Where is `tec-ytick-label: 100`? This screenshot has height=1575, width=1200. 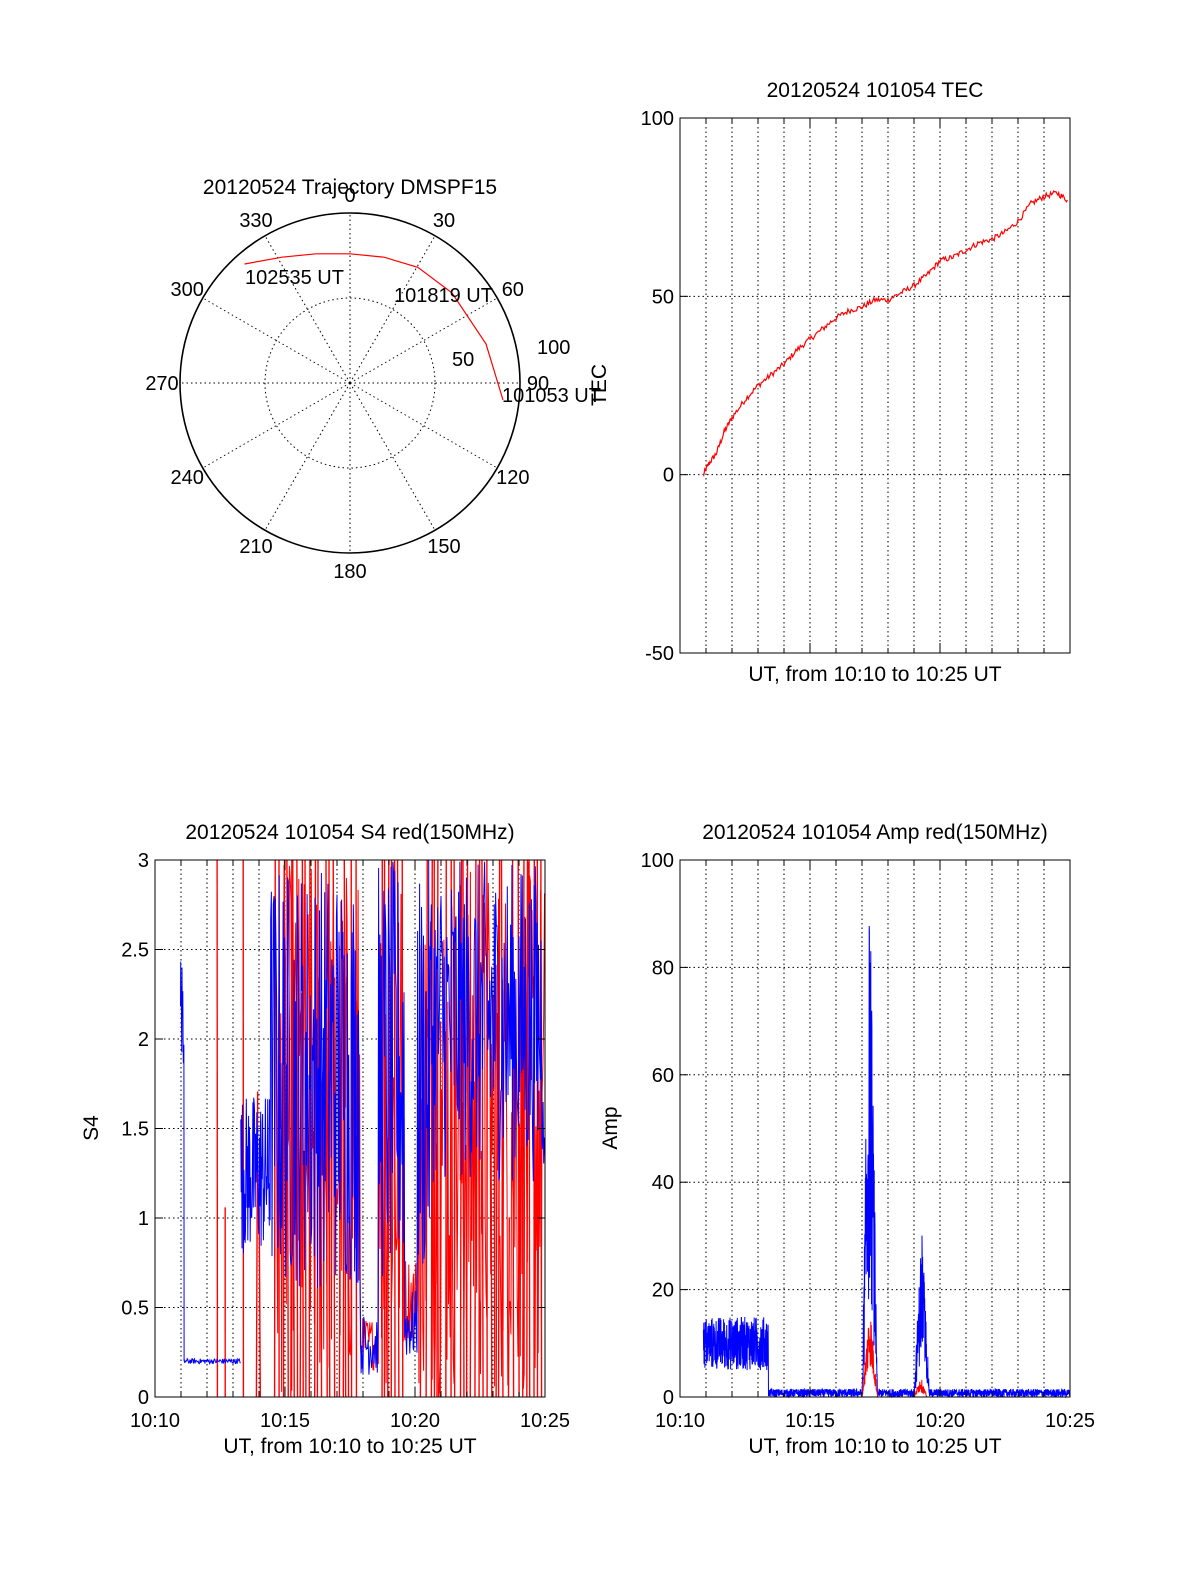 tec-ytick-label: 100 is located at coordinates (657, 119).